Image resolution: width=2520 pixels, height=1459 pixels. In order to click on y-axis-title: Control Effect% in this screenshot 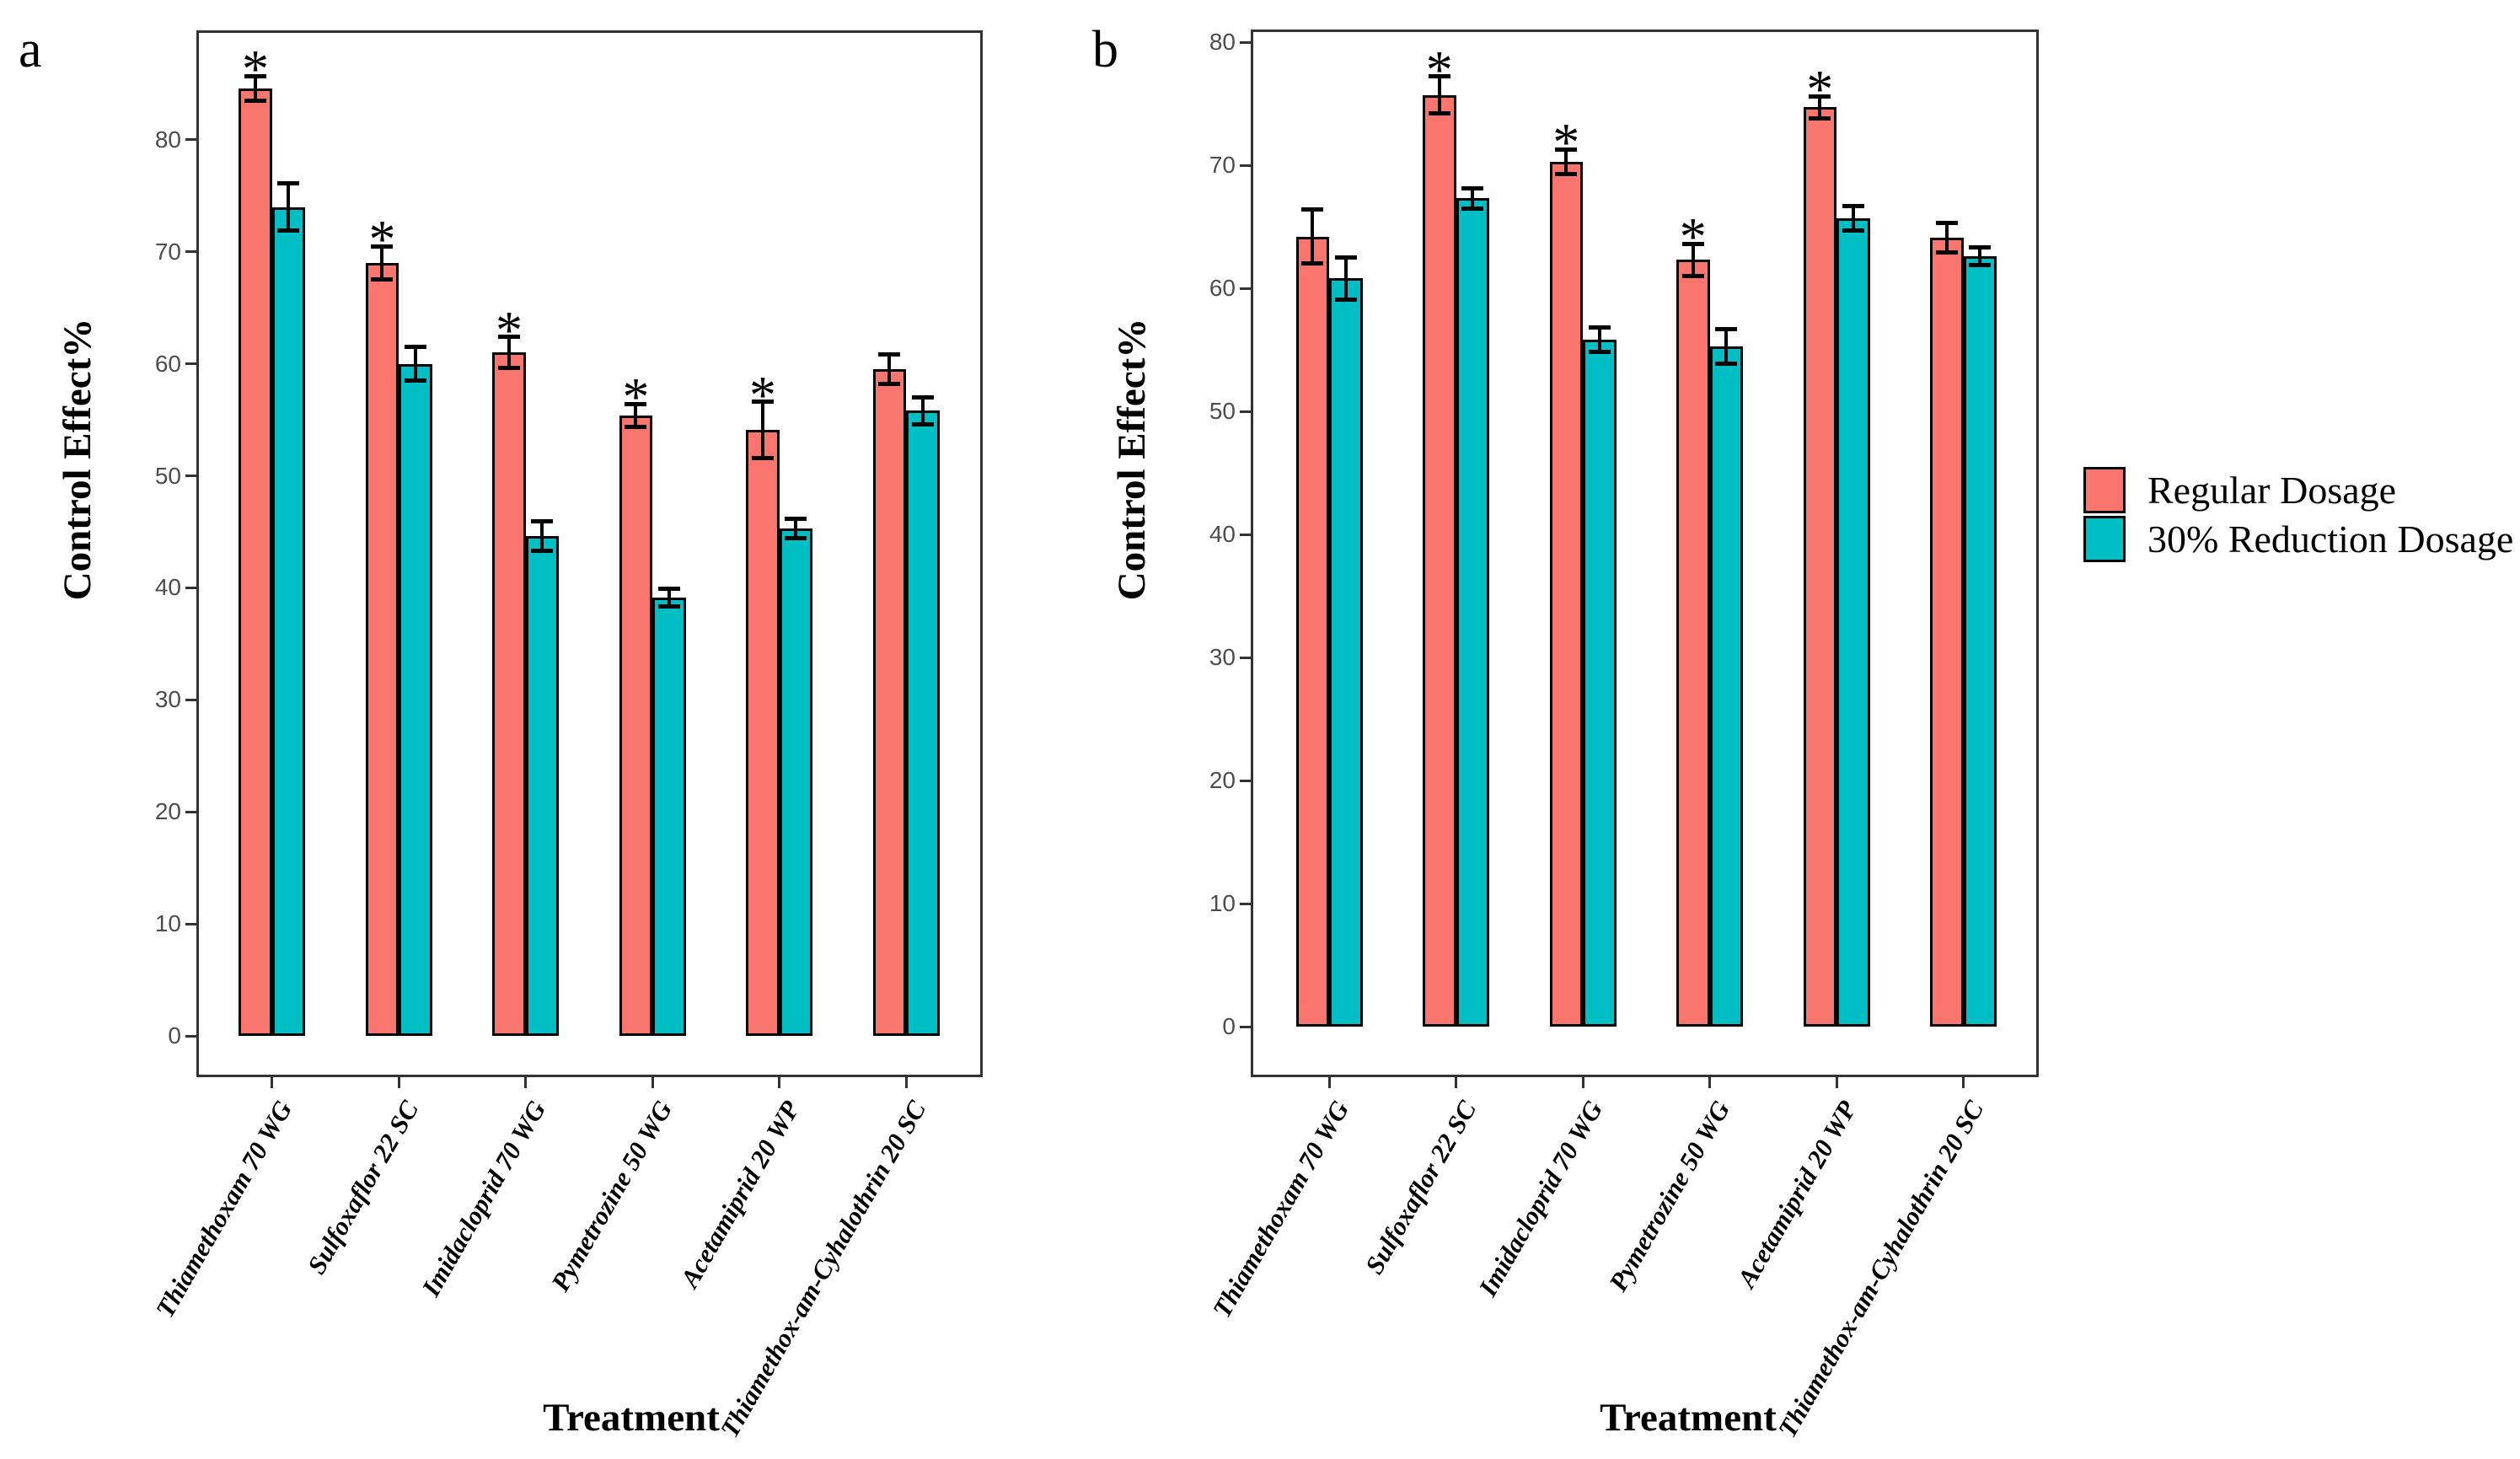, I will do `click(1132, 459)`.